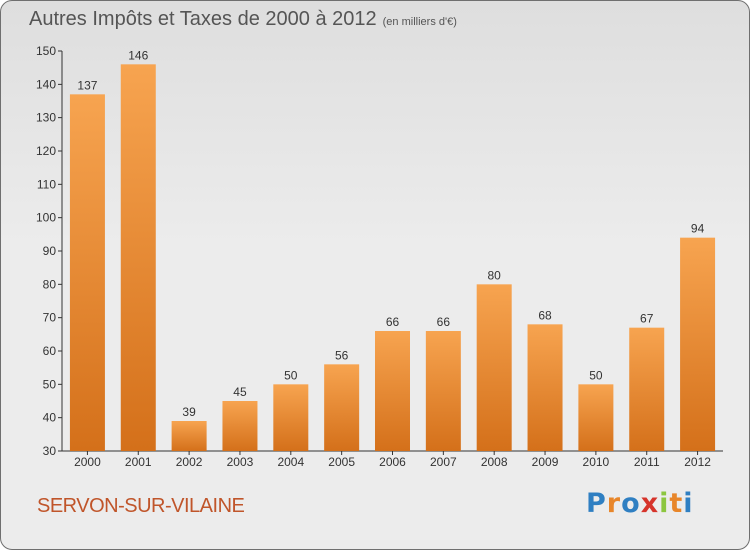 This screenshot has width=750, height=550. Describe the element at coordinates (138, 55) in the screenshot. I see `bar-value-label: 146` at that location.